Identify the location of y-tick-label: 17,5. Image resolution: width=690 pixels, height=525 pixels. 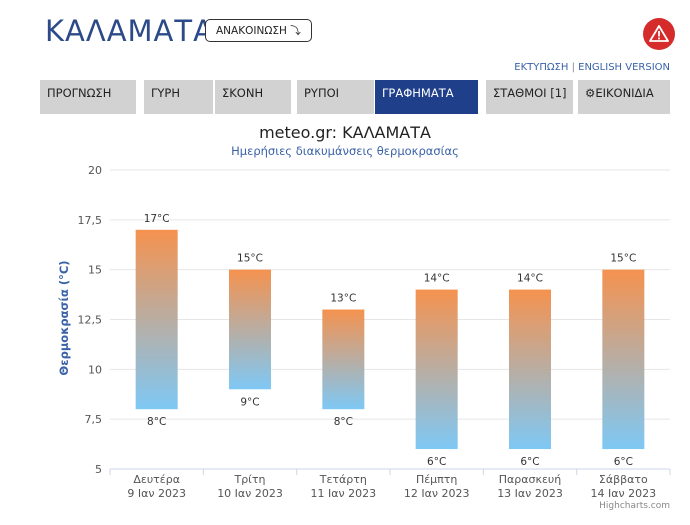
(90, 220).